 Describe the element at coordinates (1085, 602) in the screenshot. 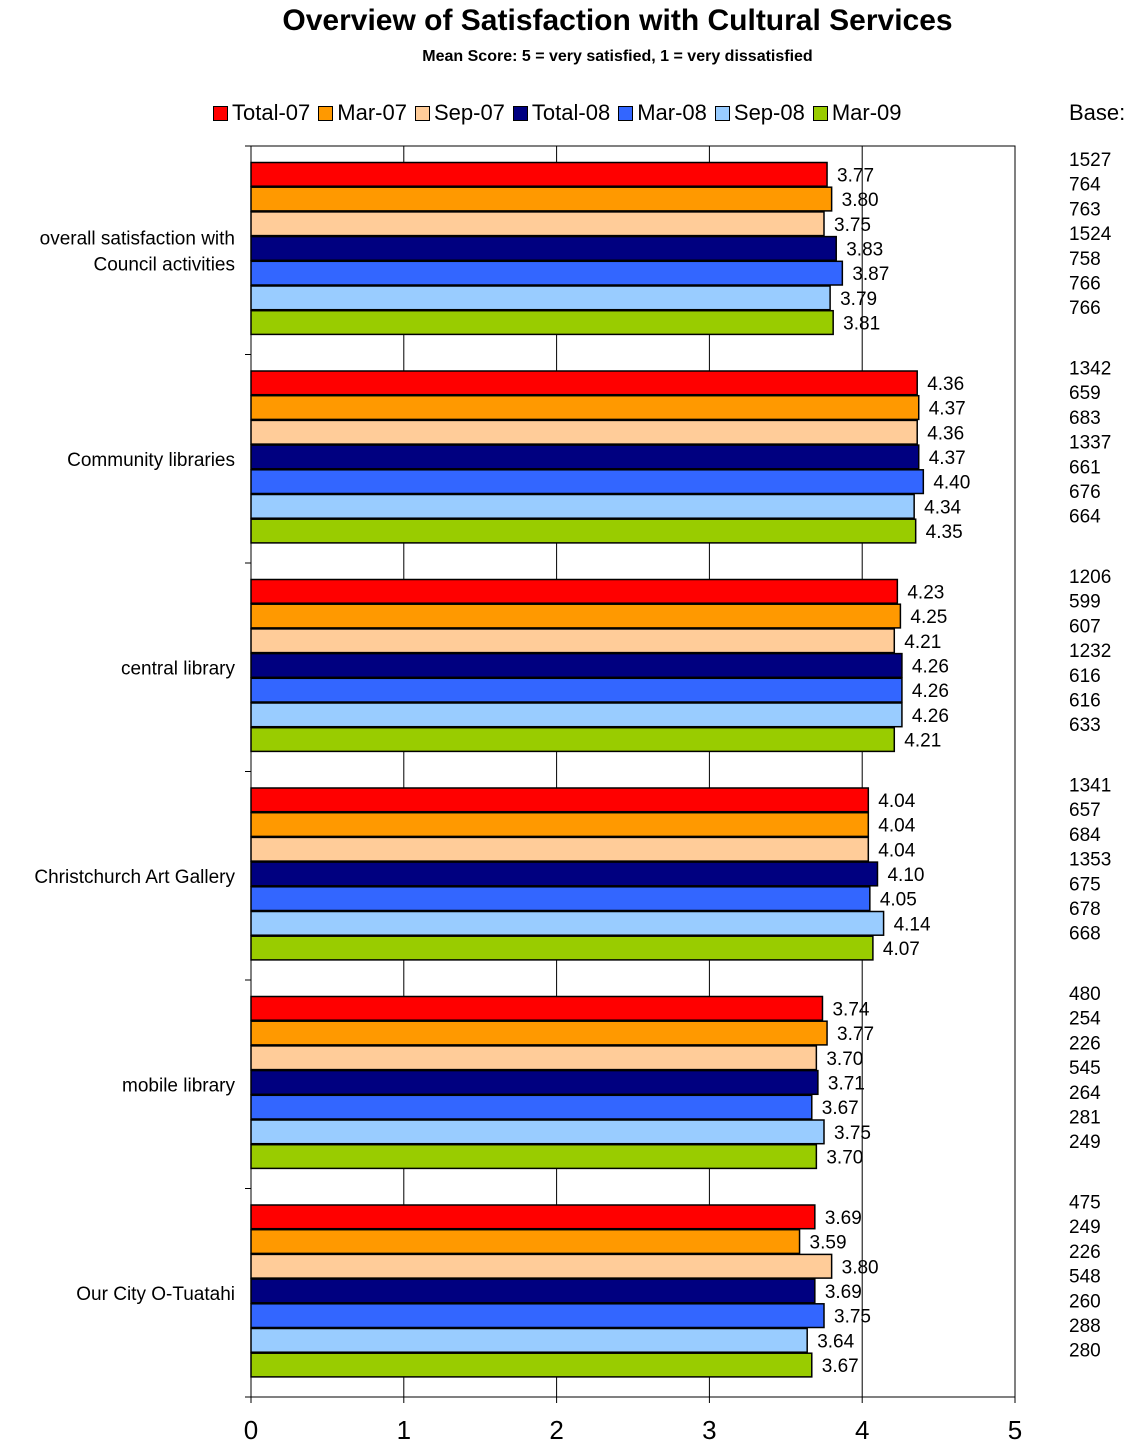

I see `base-count: 599` at that location.